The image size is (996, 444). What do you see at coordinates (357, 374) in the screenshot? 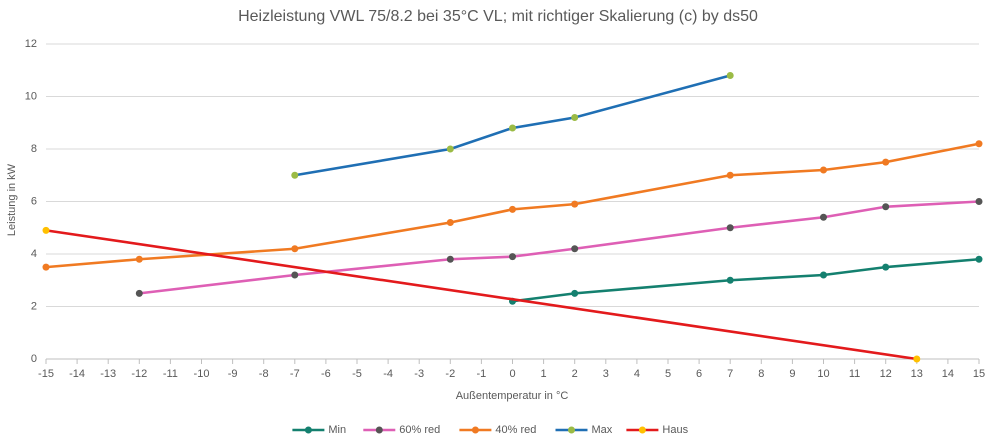
I see `x-tick-label: -5` at bounding box center [357, 374].